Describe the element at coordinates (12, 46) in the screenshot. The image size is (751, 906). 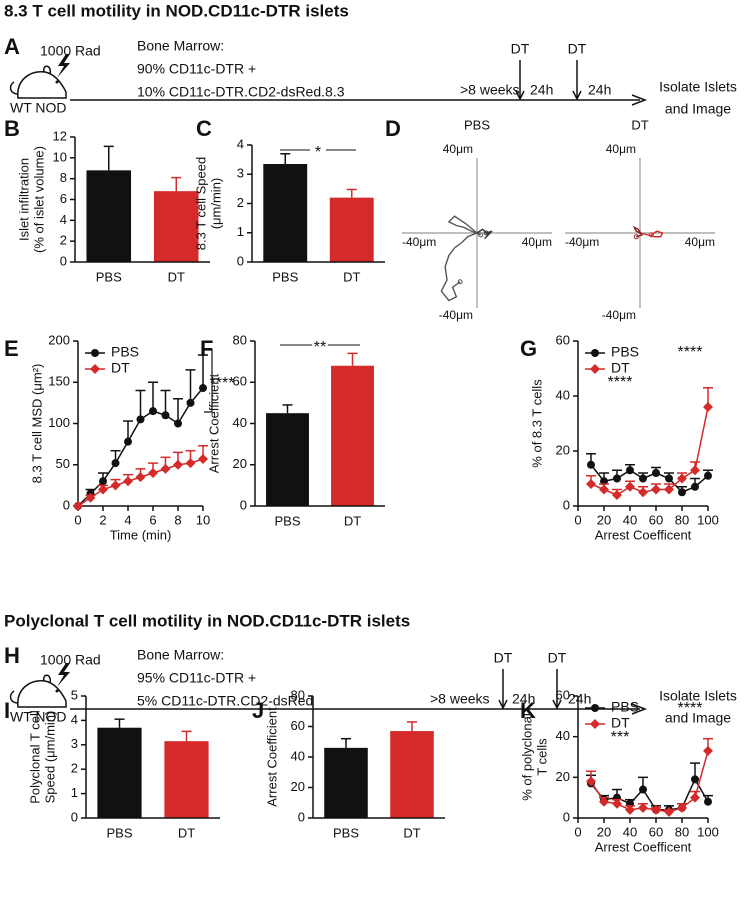
I see `panel-letter: A` at that location.